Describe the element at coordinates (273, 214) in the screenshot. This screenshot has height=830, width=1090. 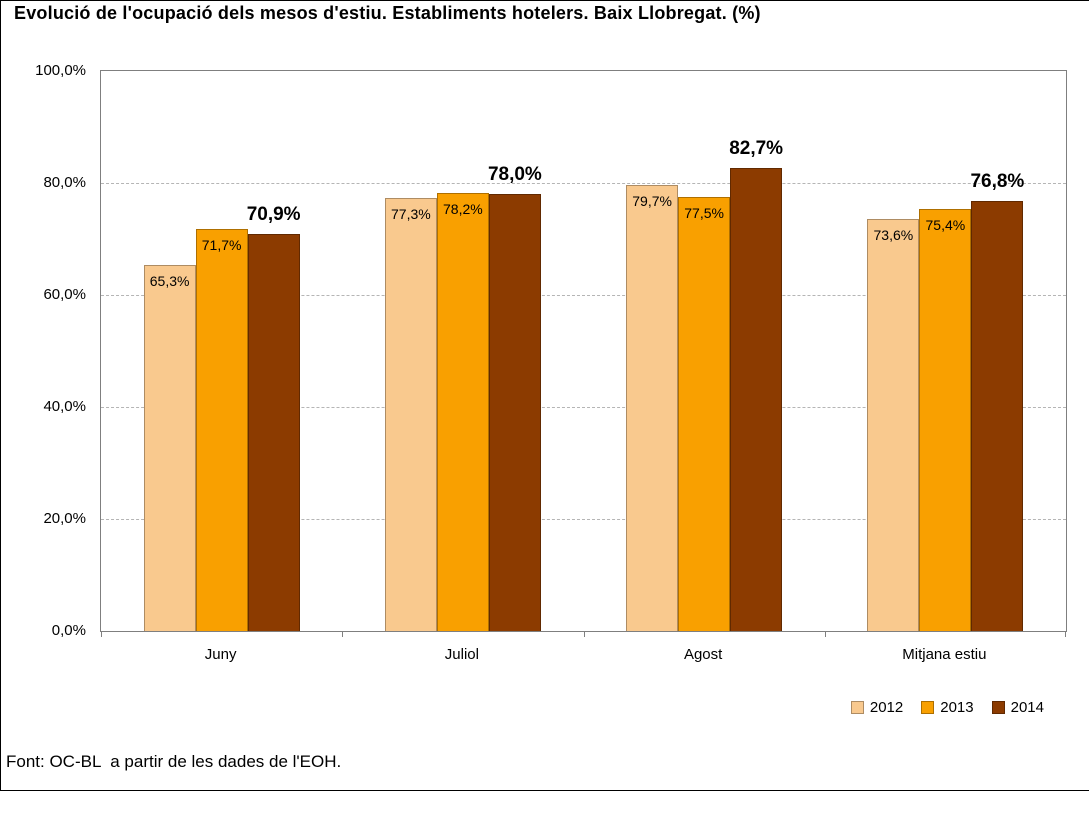
I see `bar-value-label: 70,9%` at that location.